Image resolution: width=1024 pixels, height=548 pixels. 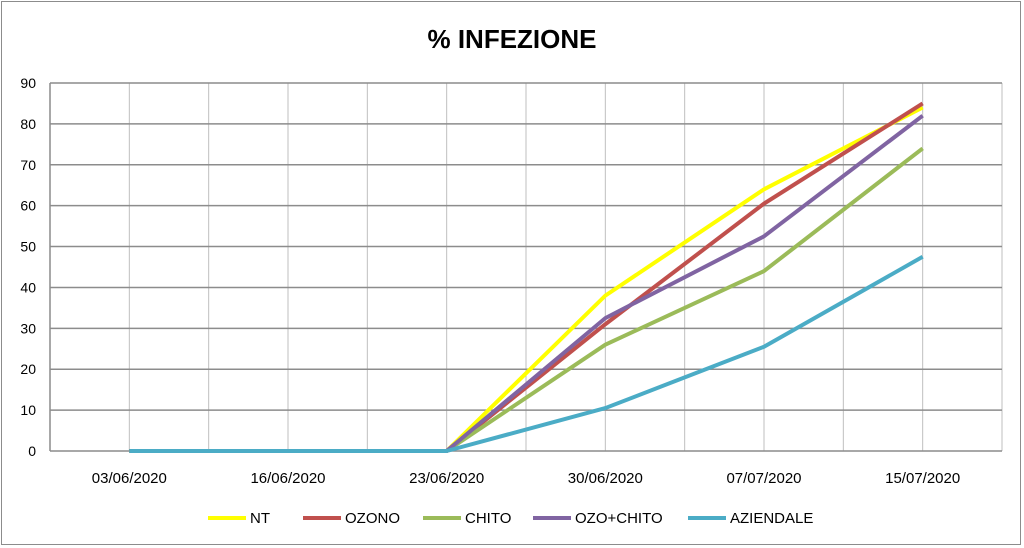 What do you see at coordinates (28, 124) in the screenshot?
I see `y-tick-label: 80` at bounding box center [28, 124].